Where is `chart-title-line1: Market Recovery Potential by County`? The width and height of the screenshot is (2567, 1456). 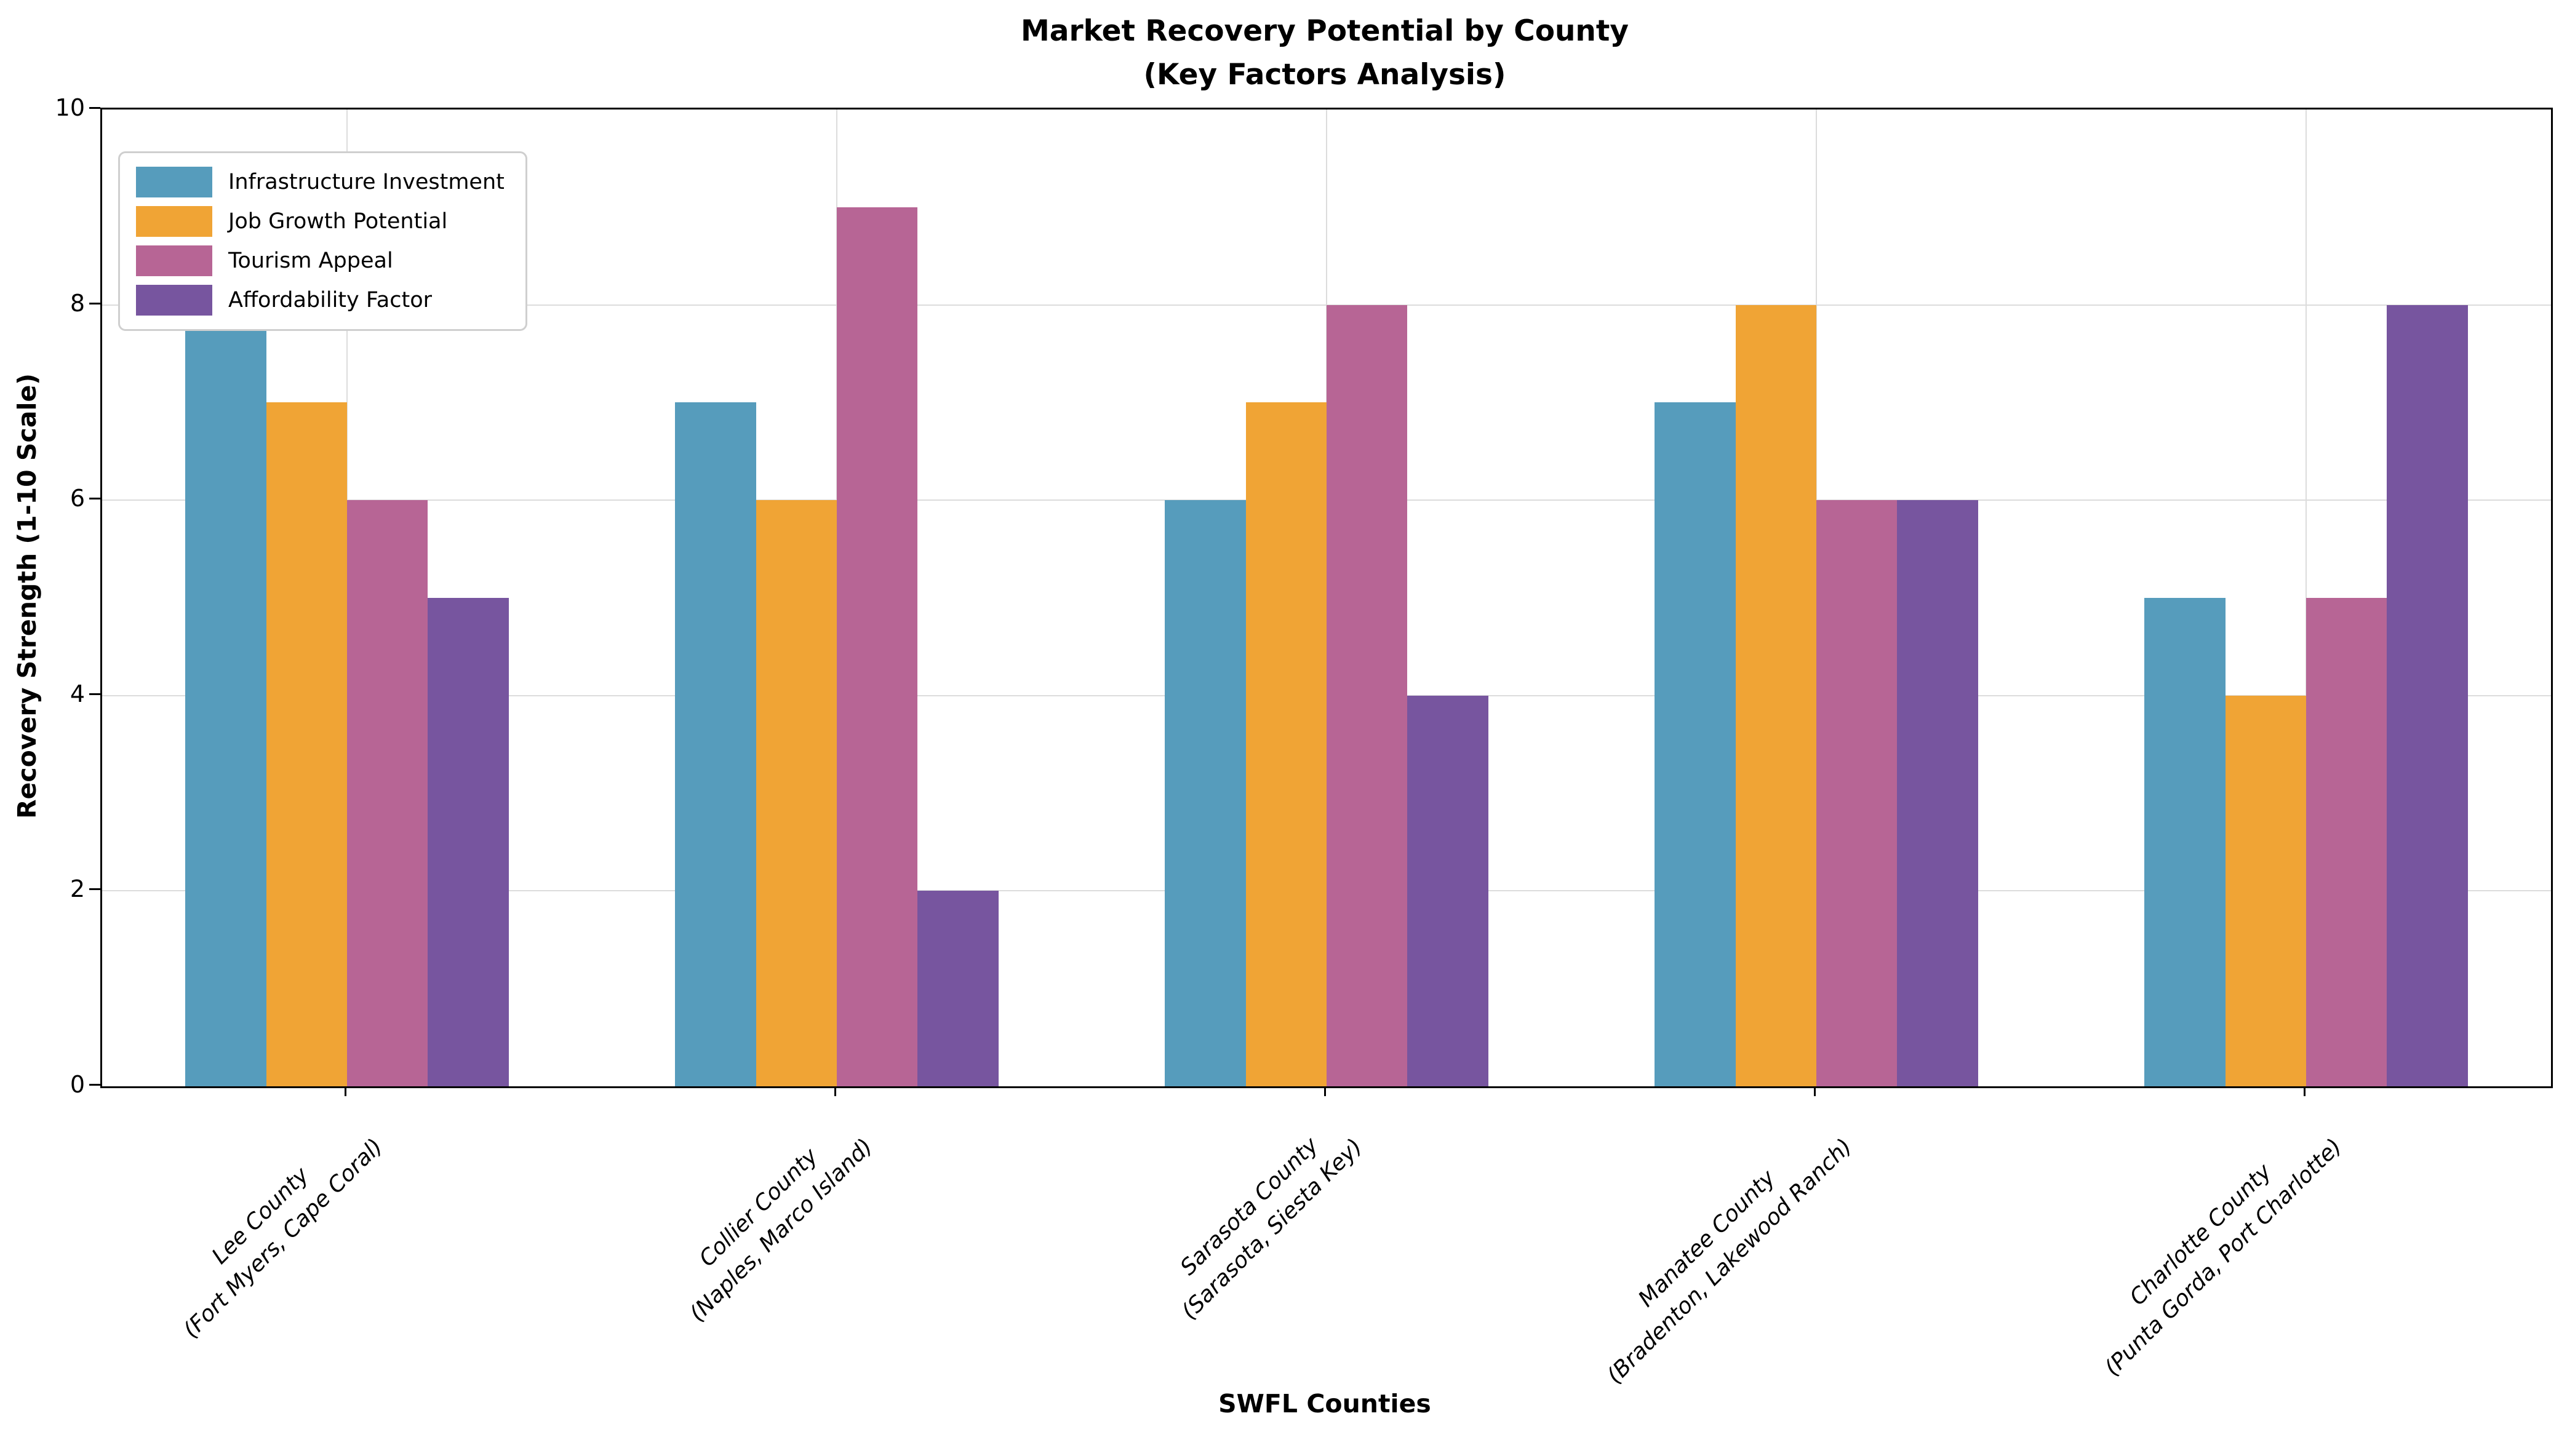 chart-title-line1: Market Recovery Potential by County is located at coordinates (1324, 31).